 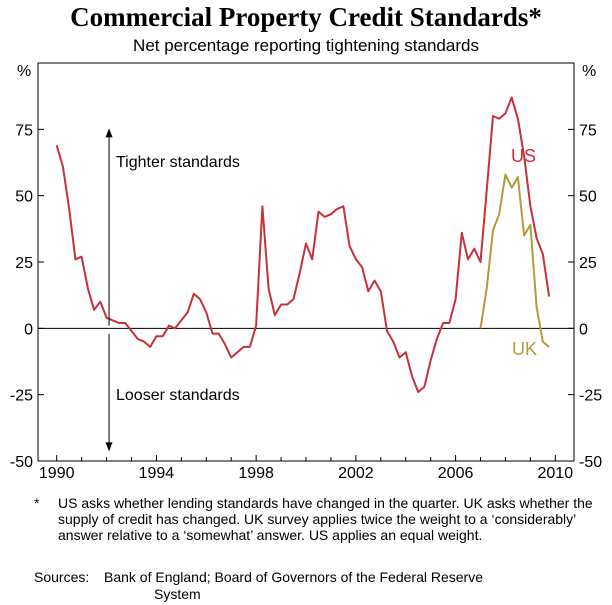 What do you see at coordinates (306, 17) in the screenshot?
I see `chart-title: Commercial Property Credit Standards*` at bounding box center [306, 17].